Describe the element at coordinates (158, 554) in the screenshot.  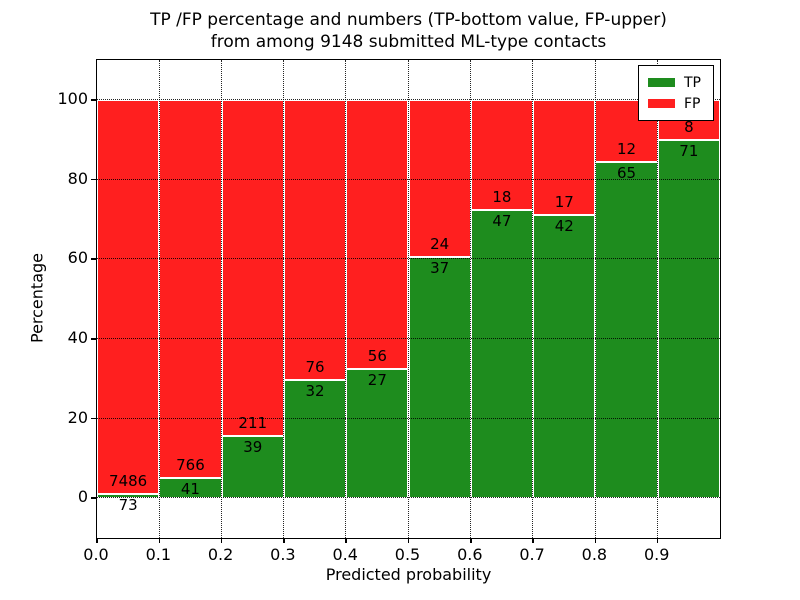
I see `x-tick-label: 0.1` at that location.